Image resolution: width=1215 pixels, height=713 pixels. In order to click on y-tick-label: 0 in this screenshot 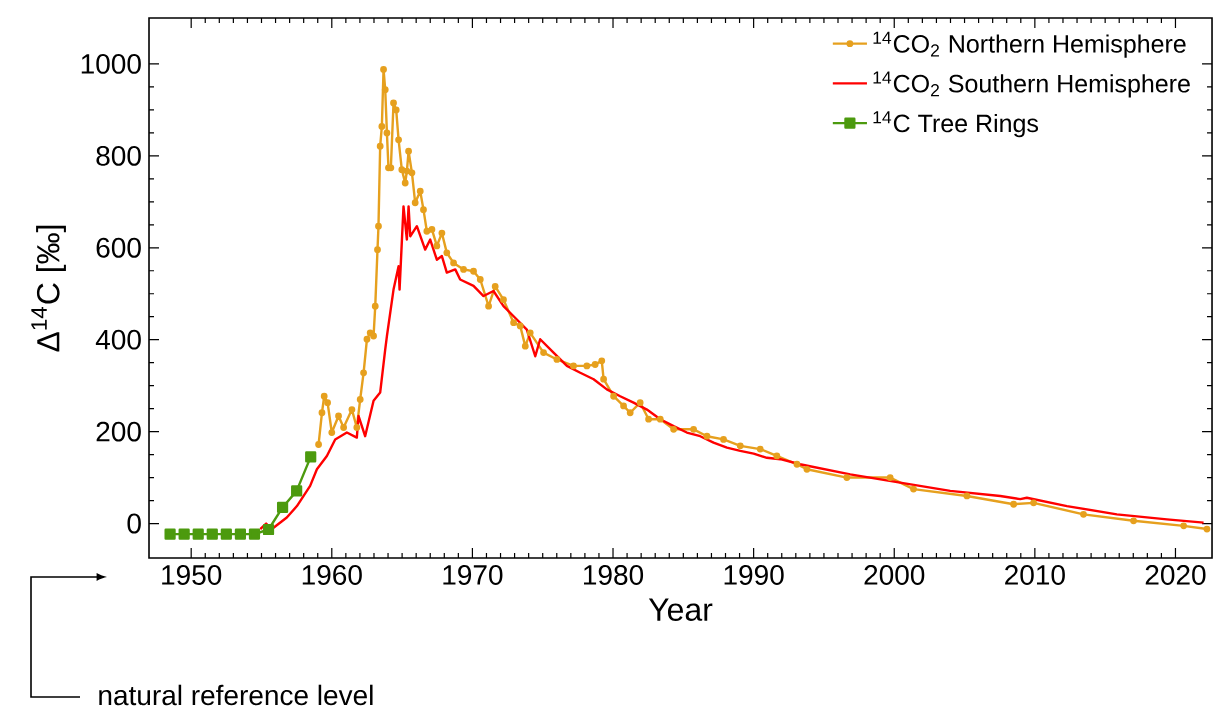, I will do `click(134, 523)`.